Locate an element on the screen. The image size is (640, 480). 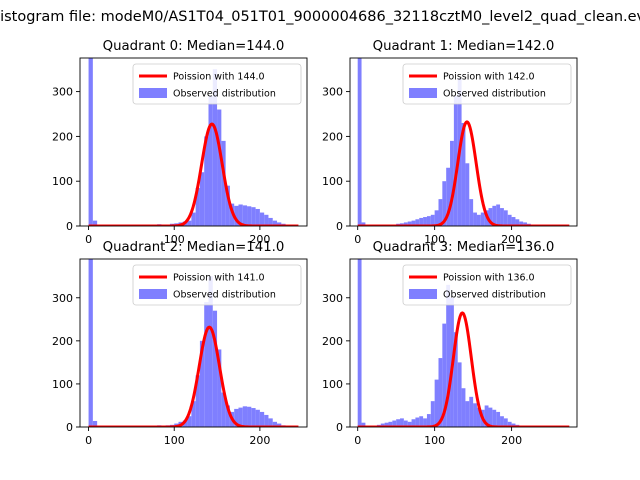
x-tick-label: 0 is located at coordinates (357, 440).